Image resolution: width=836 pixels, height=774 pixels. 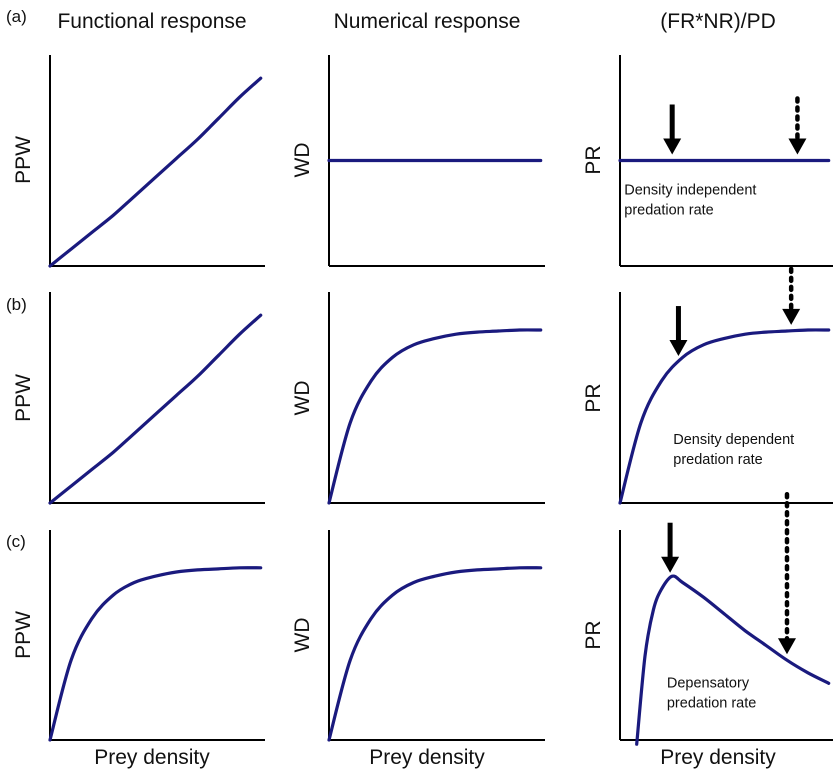 I want to click on panel-a2: WD, so click(x=418, y=161).